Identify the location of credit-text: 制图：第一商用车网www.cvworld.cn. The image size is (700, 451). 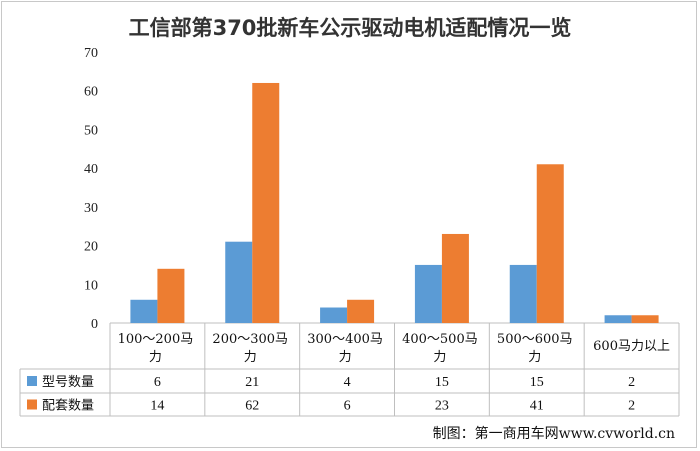
(554, 433).